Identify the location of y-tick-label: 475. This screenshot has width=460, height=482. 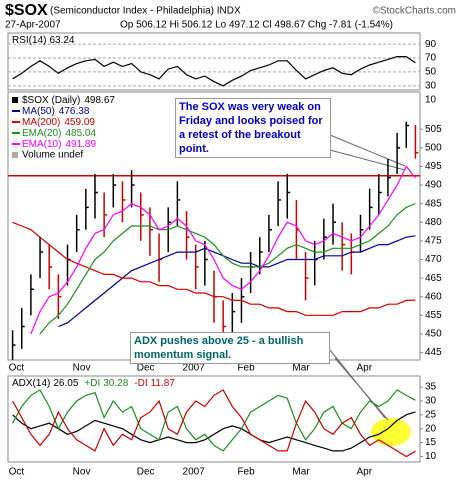
(433, 241).